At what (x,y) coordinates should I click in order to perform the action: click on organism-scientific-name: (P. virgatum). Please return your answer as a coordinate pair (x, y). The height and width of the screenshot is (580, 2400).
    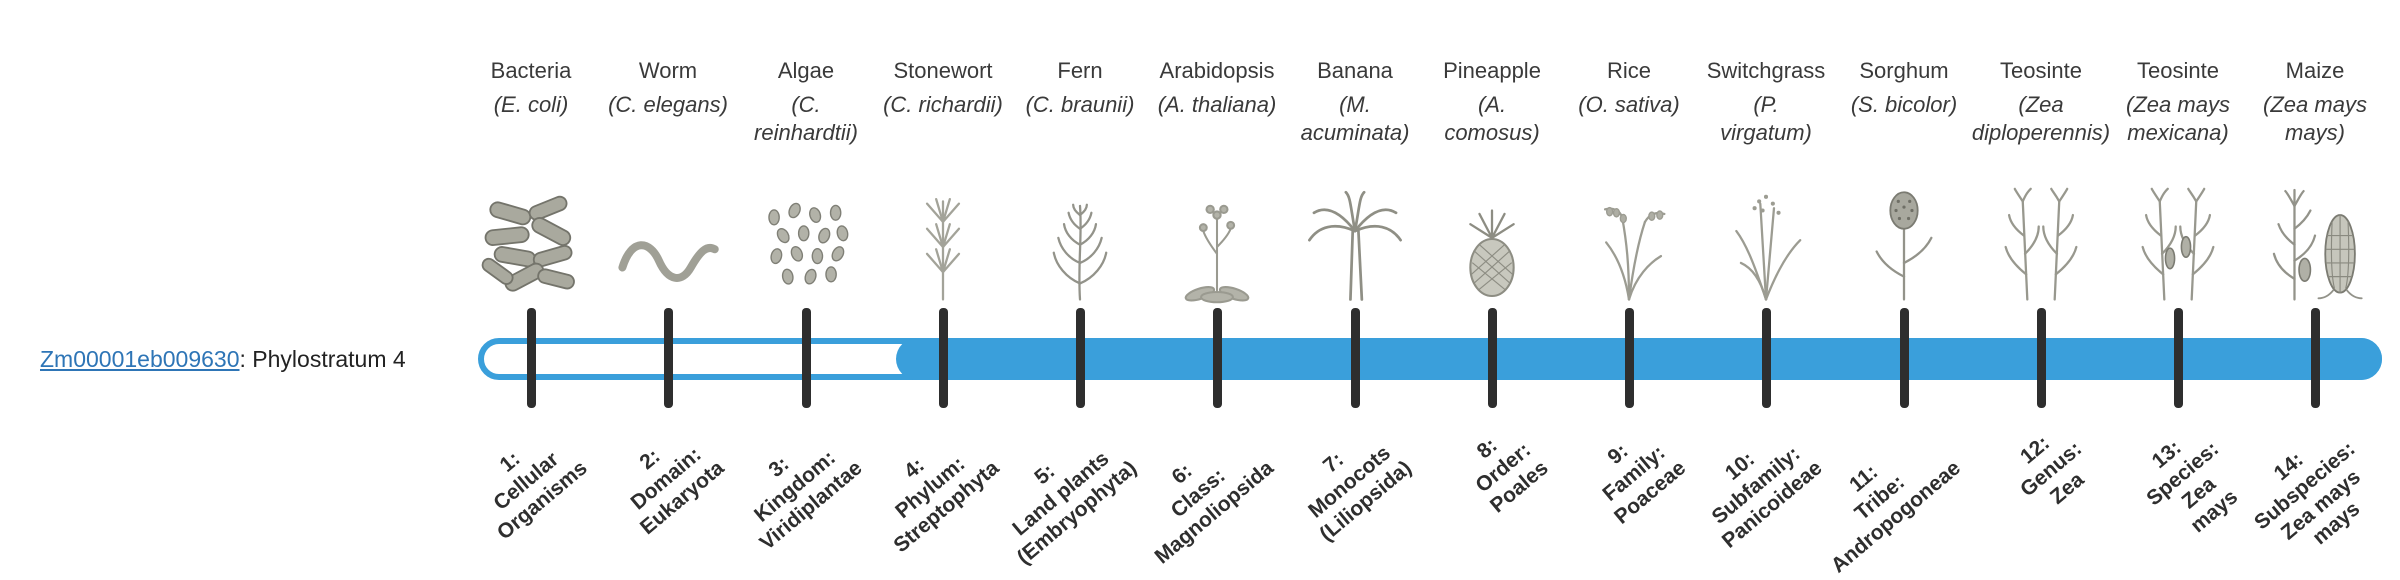
    Looking at the image, I should click on (1766, 118).